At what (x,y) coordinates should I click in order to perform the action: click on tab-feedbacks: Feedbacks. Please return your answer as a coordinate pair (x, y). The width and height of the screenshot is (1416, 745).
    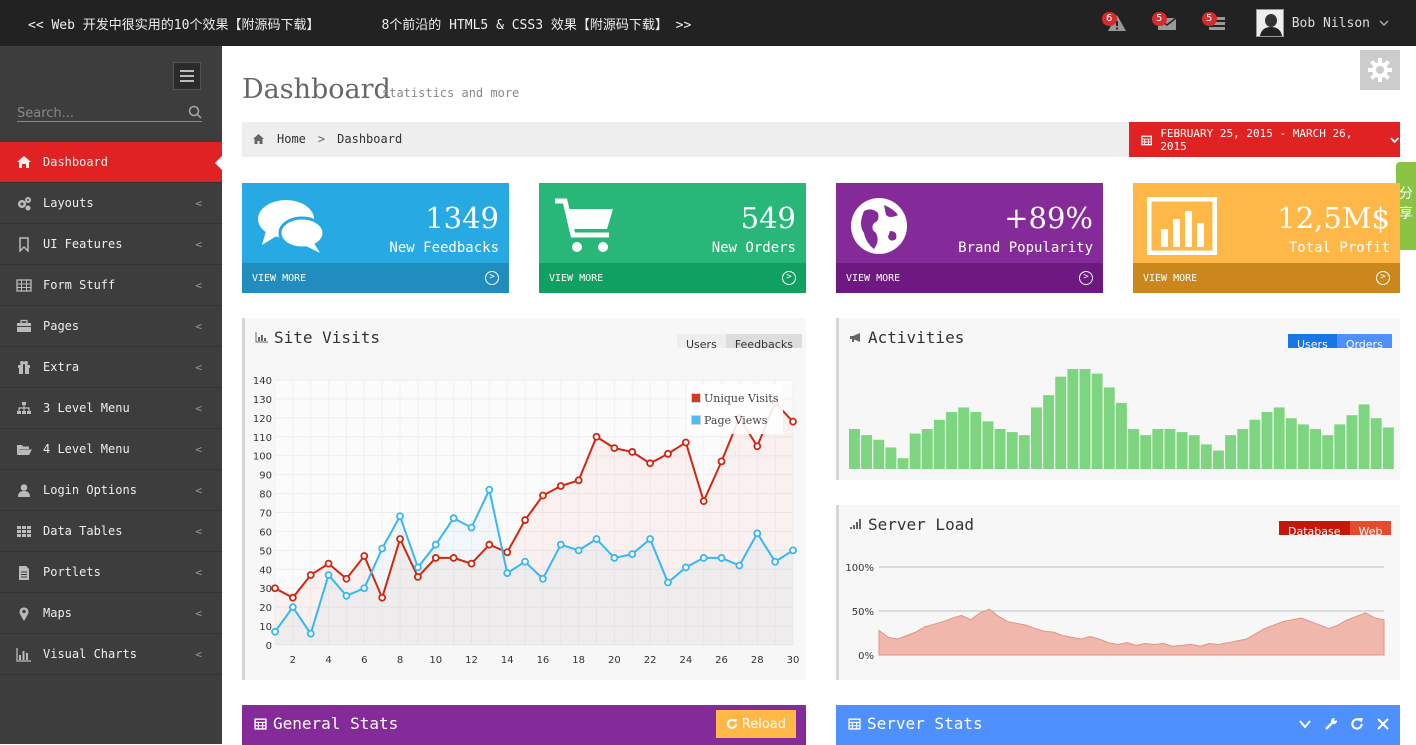
    Looking at the image, I should click on (763, 341).